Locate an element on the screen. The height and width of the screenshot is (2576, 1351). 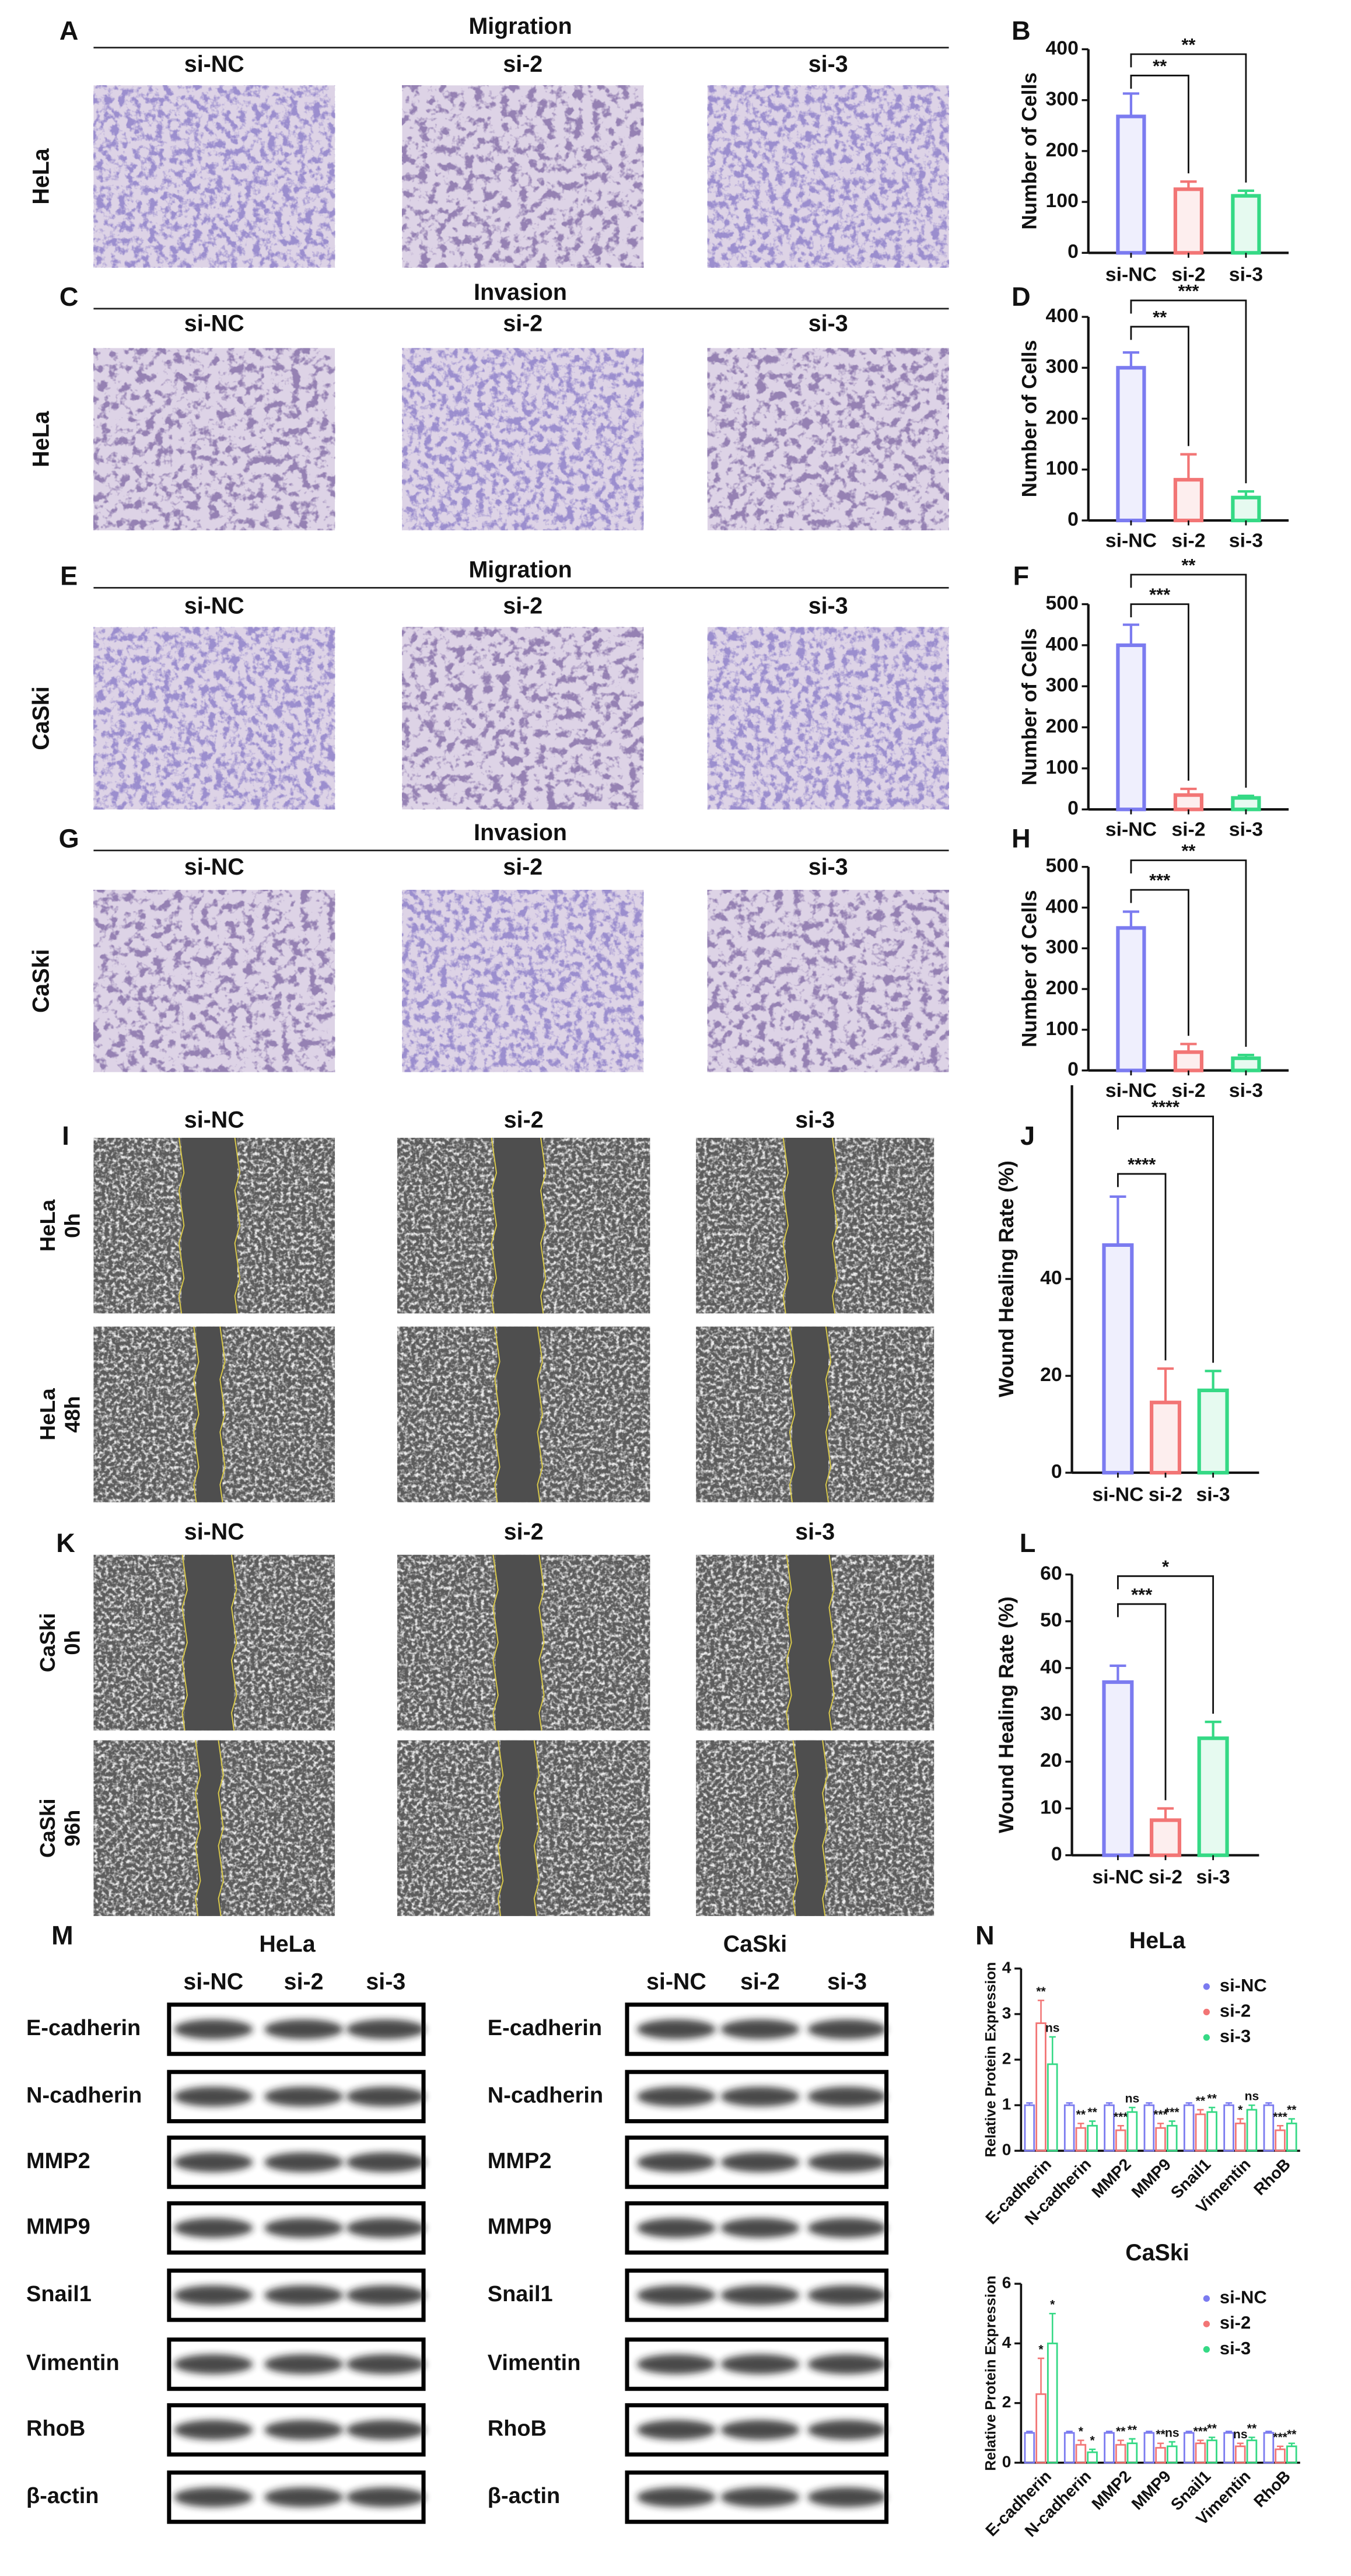
protein-label: MMP9 is located at coordinates (520, 2226).